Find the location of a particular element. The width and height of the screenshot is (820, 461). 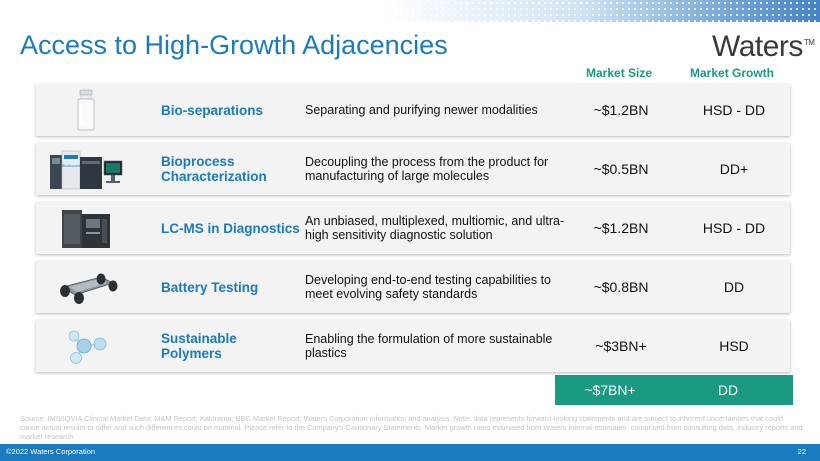

ev-chassis-icon is located at coordinates (86, 287).